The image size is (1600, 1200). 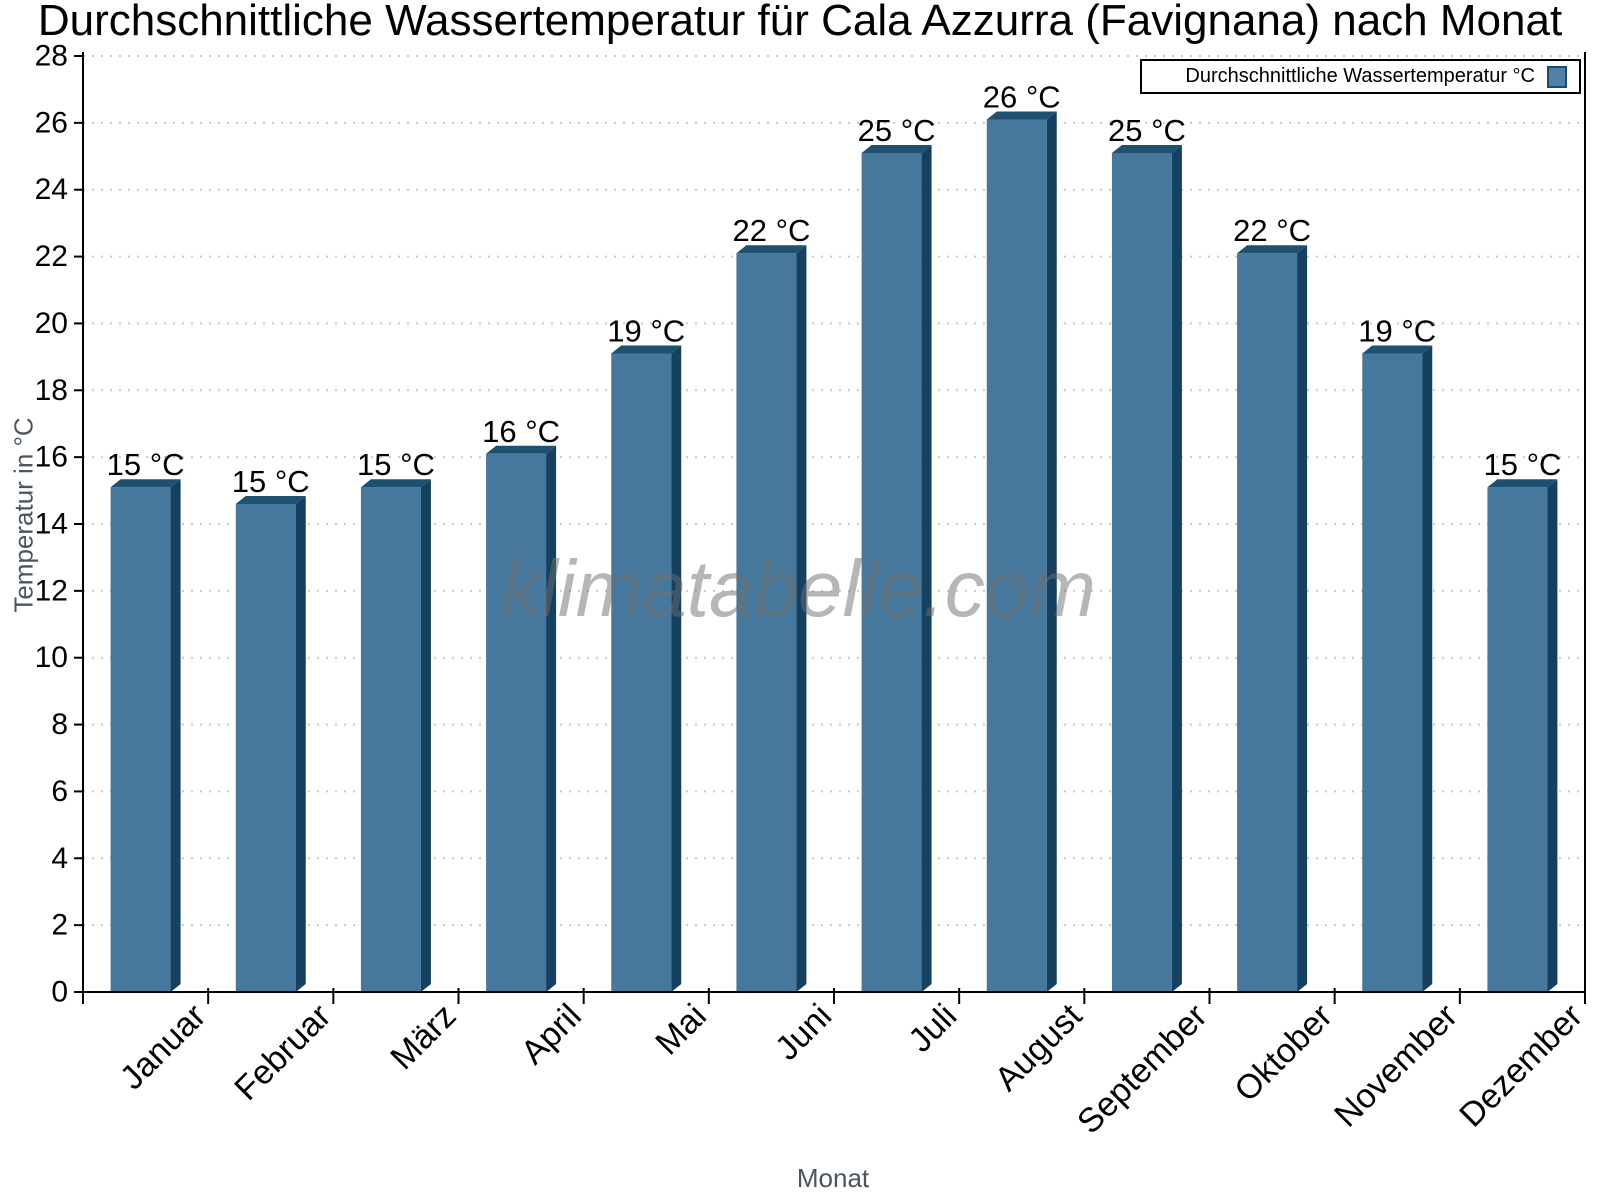 I want to click on y-tick-label: 4, so click(x=59, y=858).